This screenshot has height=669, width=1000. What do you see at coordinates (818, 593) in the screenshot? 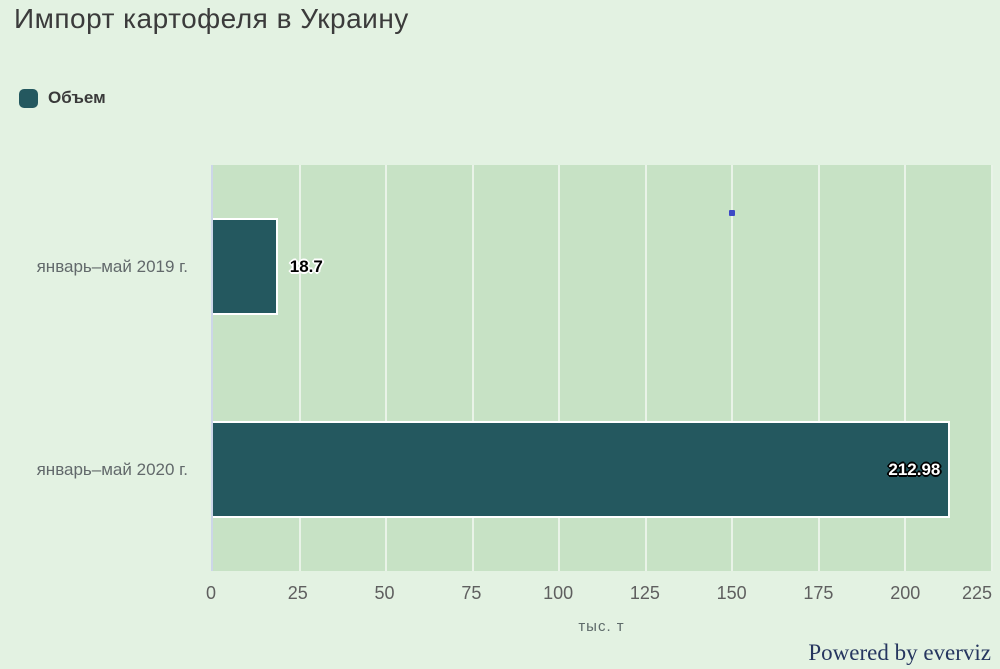
I see `x-tick-label-175: 175` at bounding box center [818, 593].